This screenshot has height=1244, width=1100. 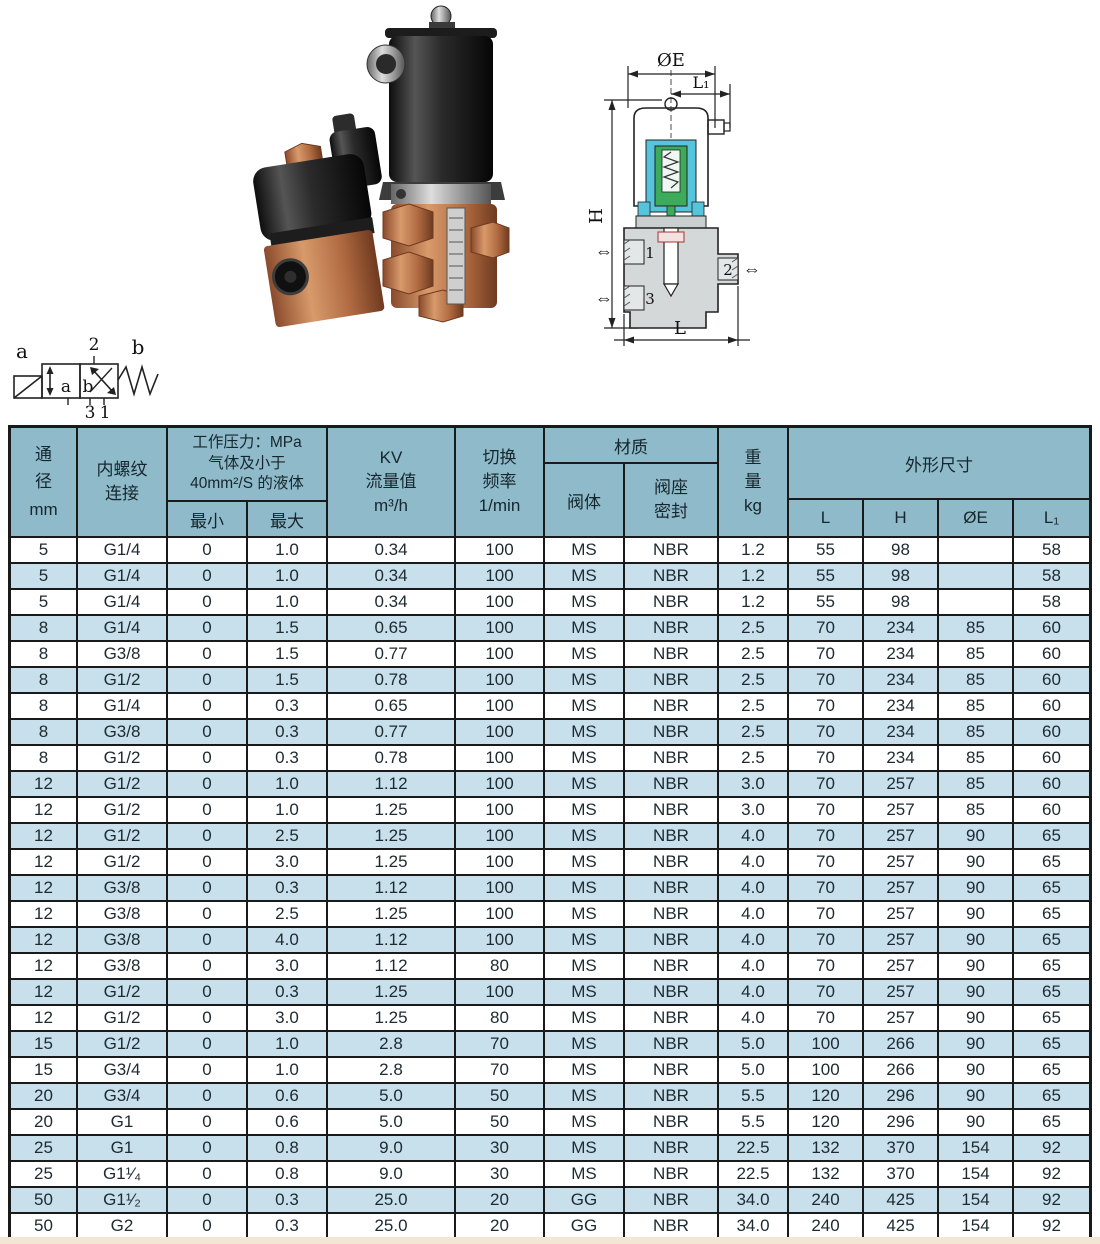 What do you see at coordinates (1051, 1200) in the screenshot?
I see `table-cell: 92` at bounding box center [1051, 1200].